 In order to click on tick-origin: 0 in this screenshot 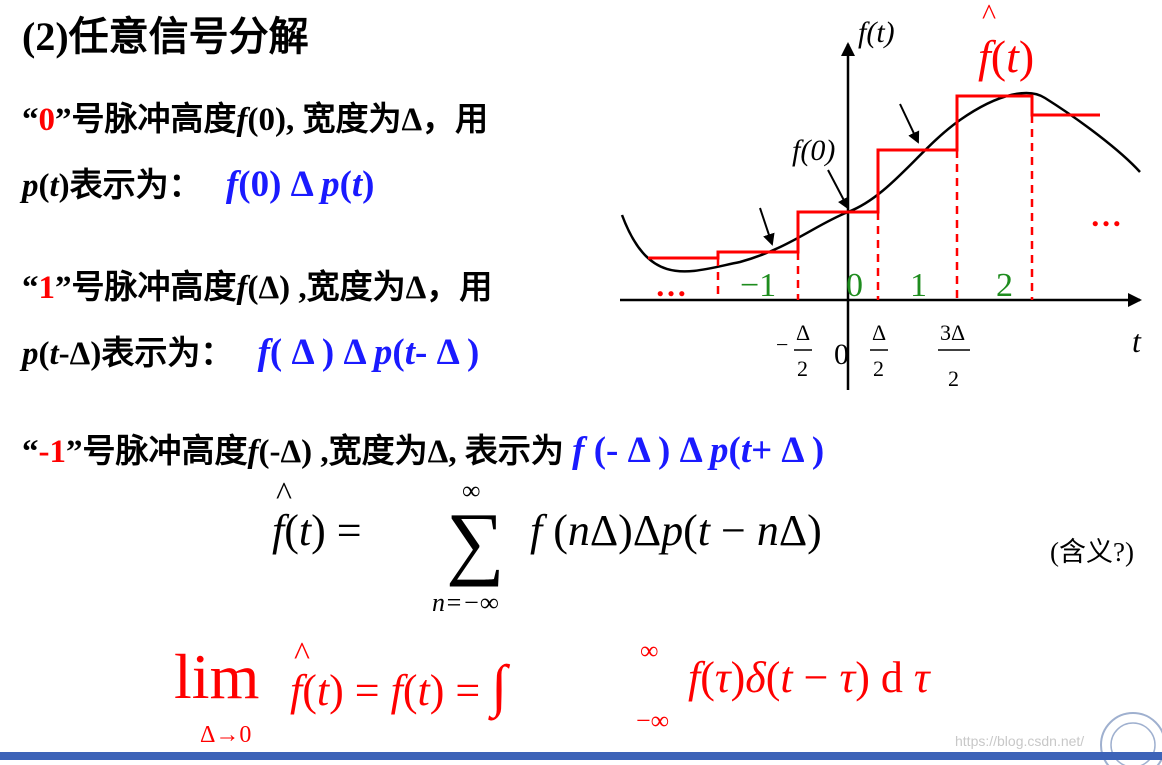, I will do `click(841, 354)`.